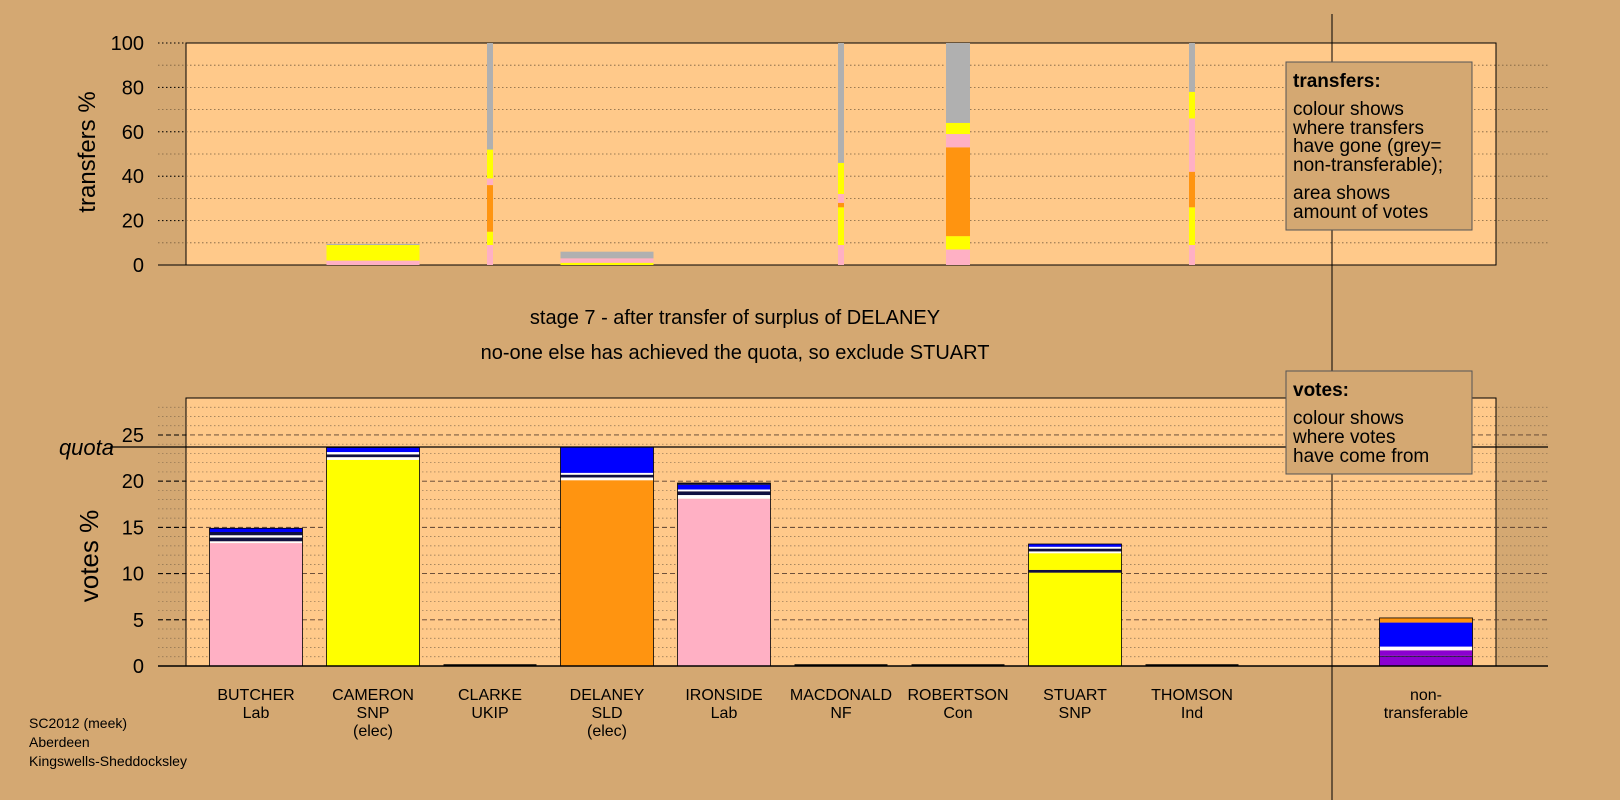 This screenshot has height=800, width=1620. What do you see at coordinates (148, 155) in the screenshot?
I see `transfers-y-ticks: 0 20 40 60 80 100` at bounding box center [148, 155].